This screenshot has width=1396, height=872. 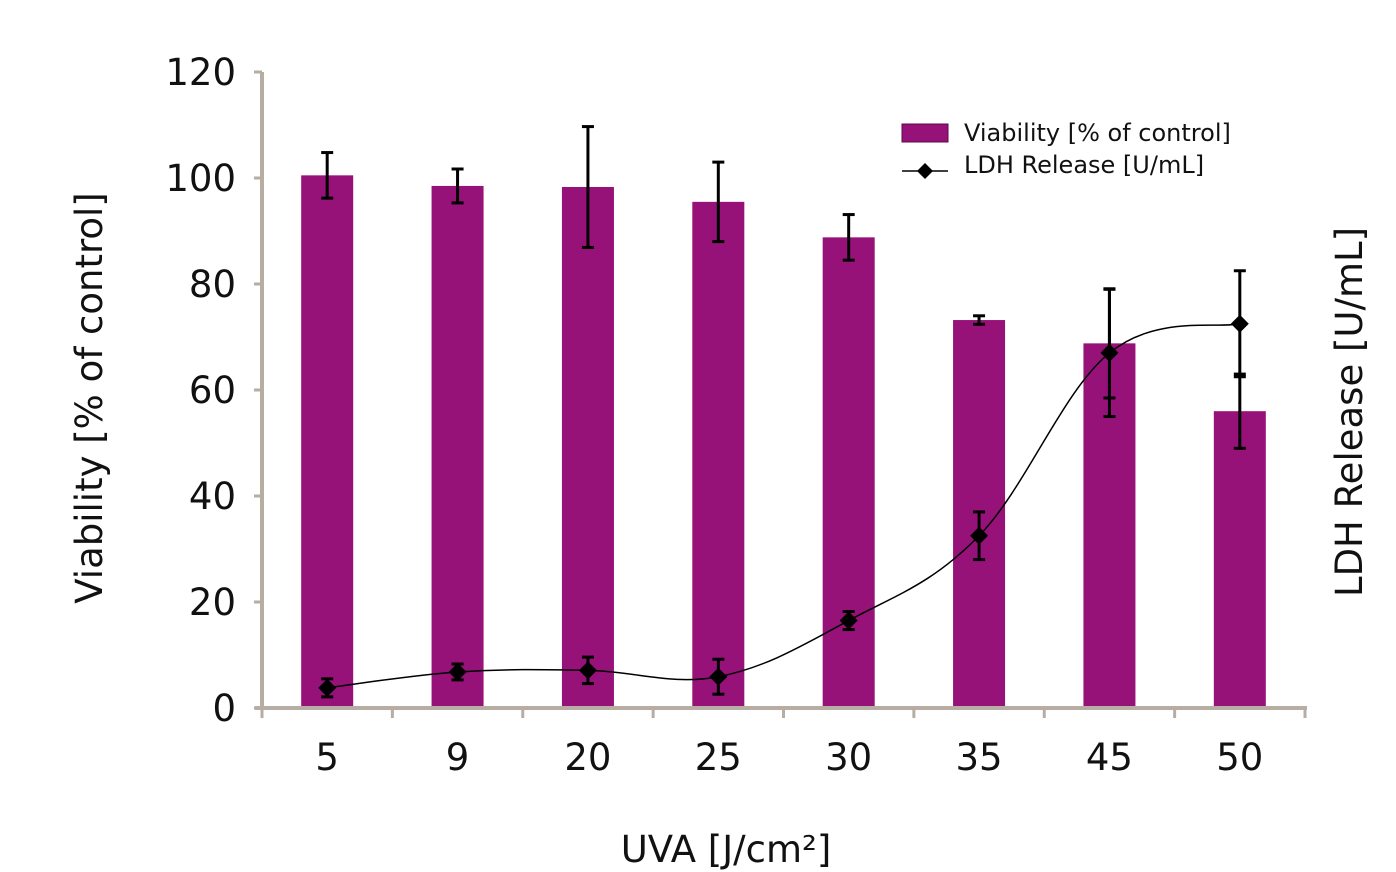 What do you see at coordinates (925, 133) in the screenshot?
I see `legend-swatch-viability` at bounding box center [925, 133].